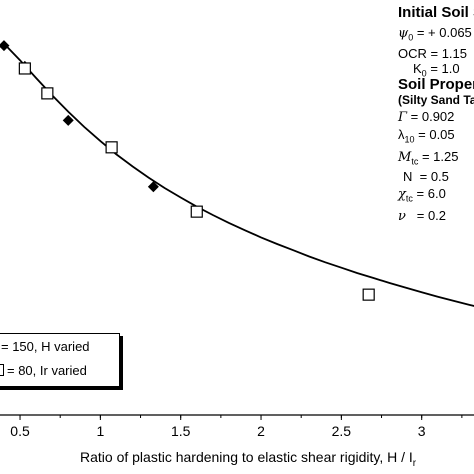  I want to click on x-tick-label: 2.5, so click(342, 431).